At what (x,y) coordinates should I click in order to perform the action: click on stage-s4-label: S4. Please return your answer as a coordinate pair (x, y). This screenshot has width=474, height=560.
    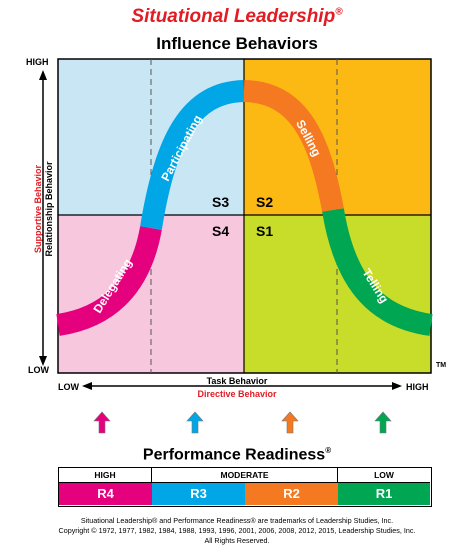
    Looking at the image, I should click on (220, 231).